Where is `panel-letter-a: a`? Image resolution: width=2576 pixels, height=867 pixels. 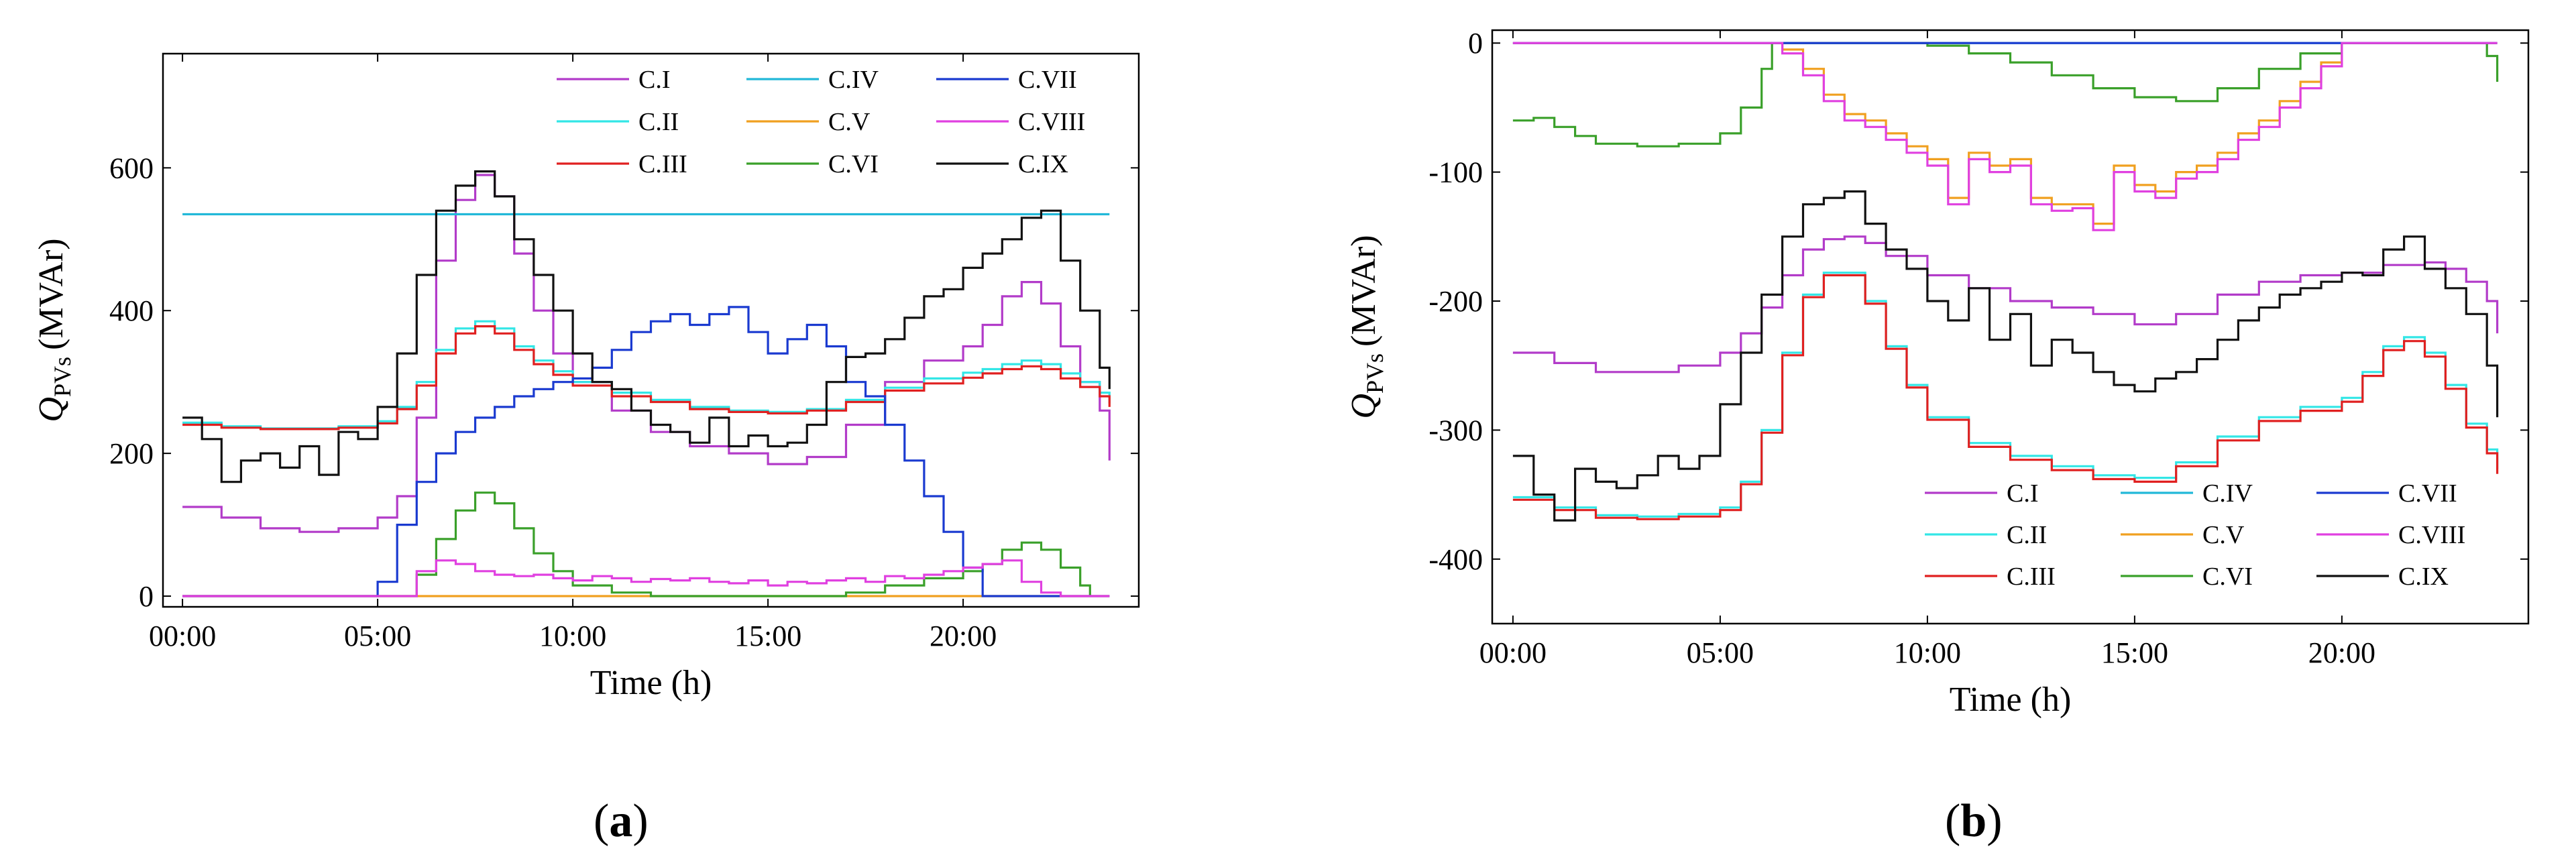
panel-letter-a: a is located at coordinates (621, 821).